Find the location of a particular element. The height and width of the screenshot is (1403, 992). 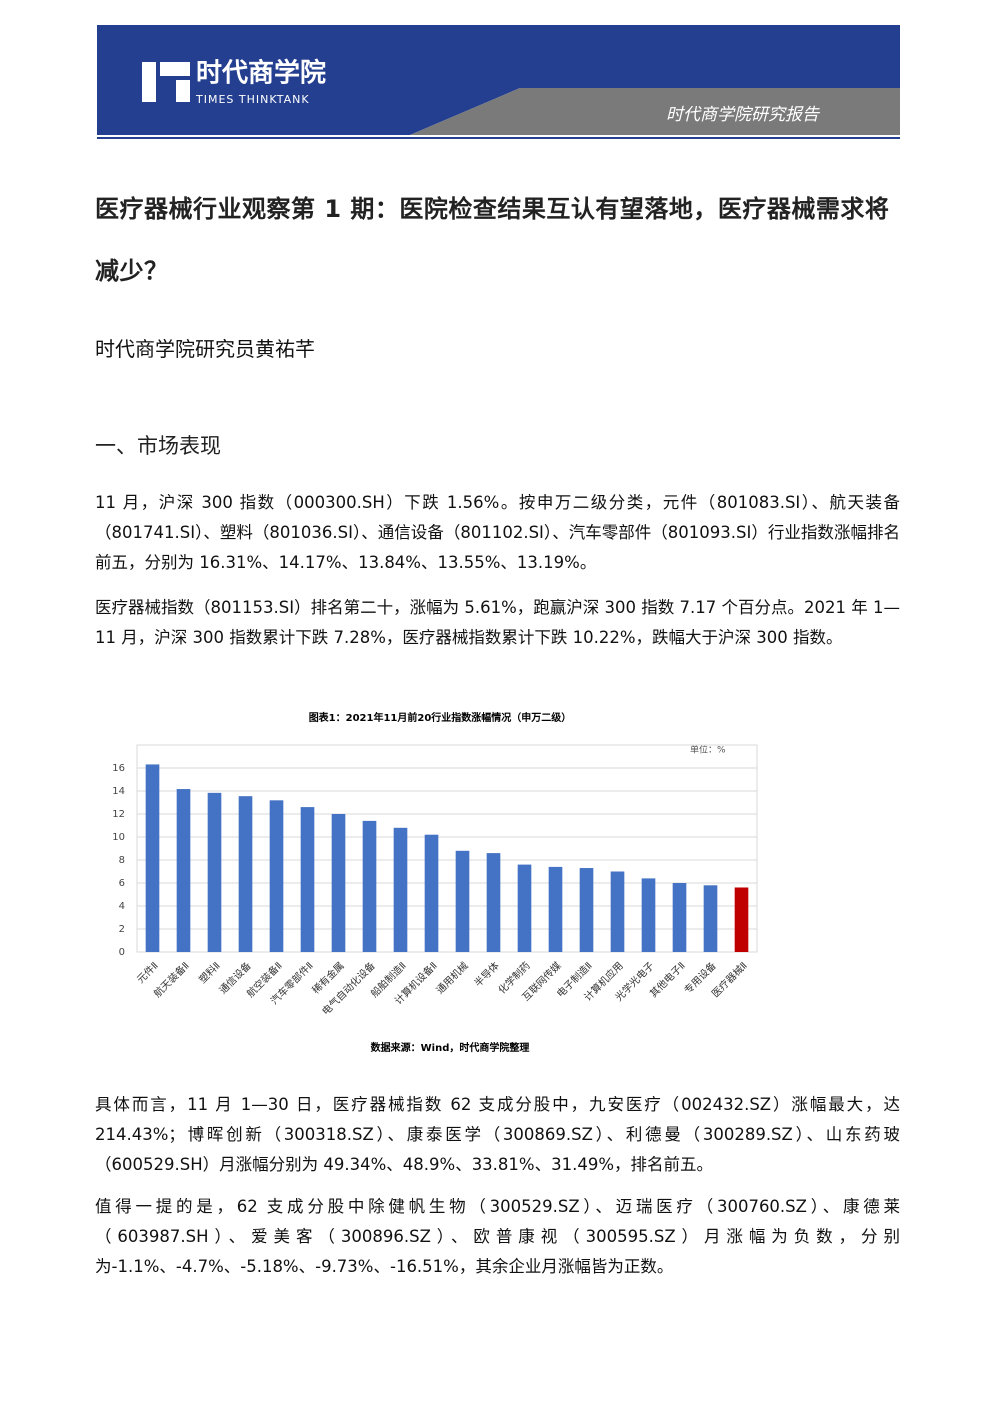

report-label: 时代商学院研究报告 is located at coordinates (743, 115).